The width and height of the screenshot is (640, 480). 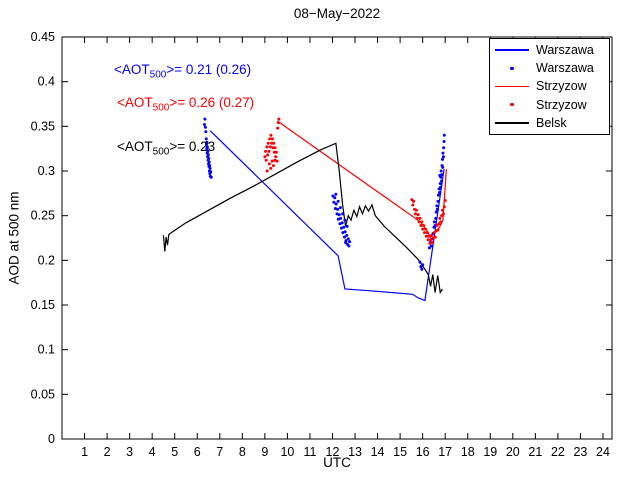 I want to click on svg-text: 7, so click(x=219, y=452).